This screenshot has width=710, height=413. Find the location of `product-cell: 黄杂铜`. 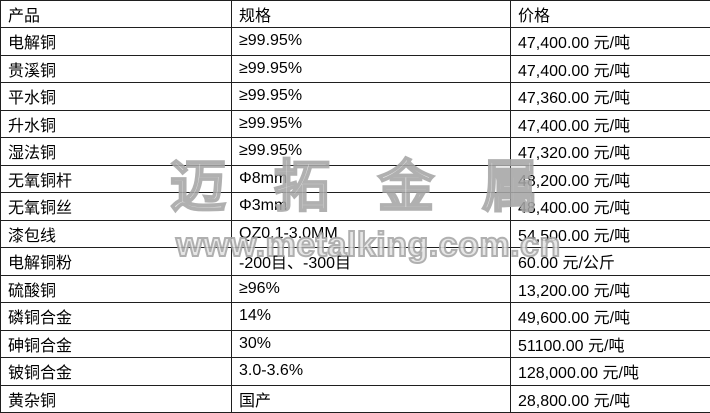

product-cell: 黄杂铜 is located at coordinates (116, 398).